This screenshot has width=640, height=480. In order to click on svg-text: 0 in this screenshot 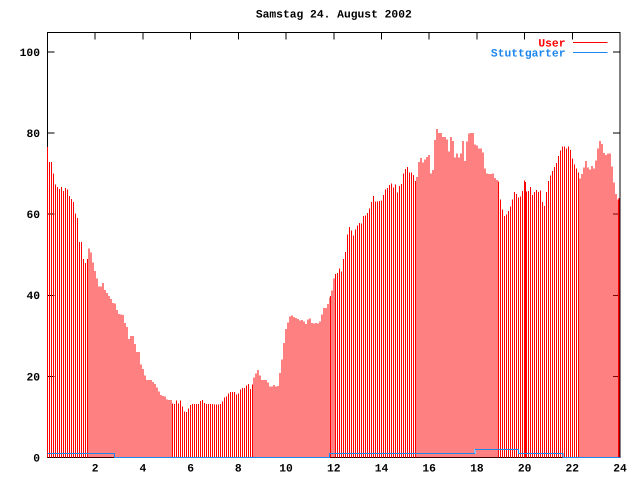, I will do `click(36, 459)`.